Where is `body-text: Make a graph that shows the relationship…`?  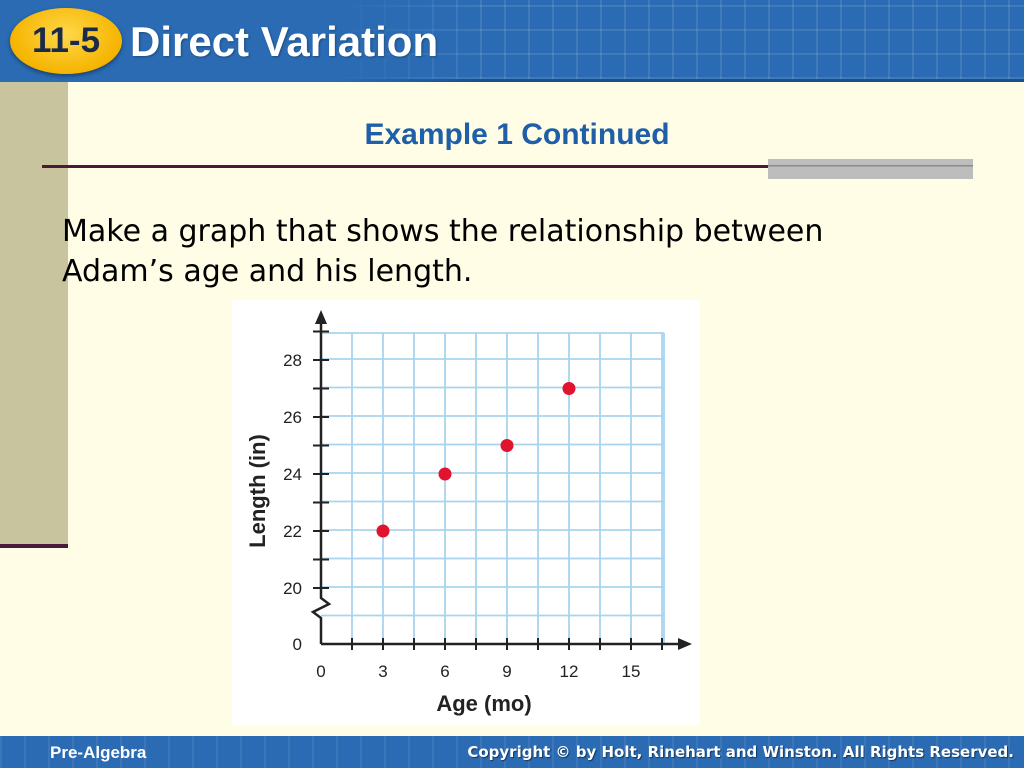 body-text: Make a graph that shows the relationship… is located at coordinates (512, 252).